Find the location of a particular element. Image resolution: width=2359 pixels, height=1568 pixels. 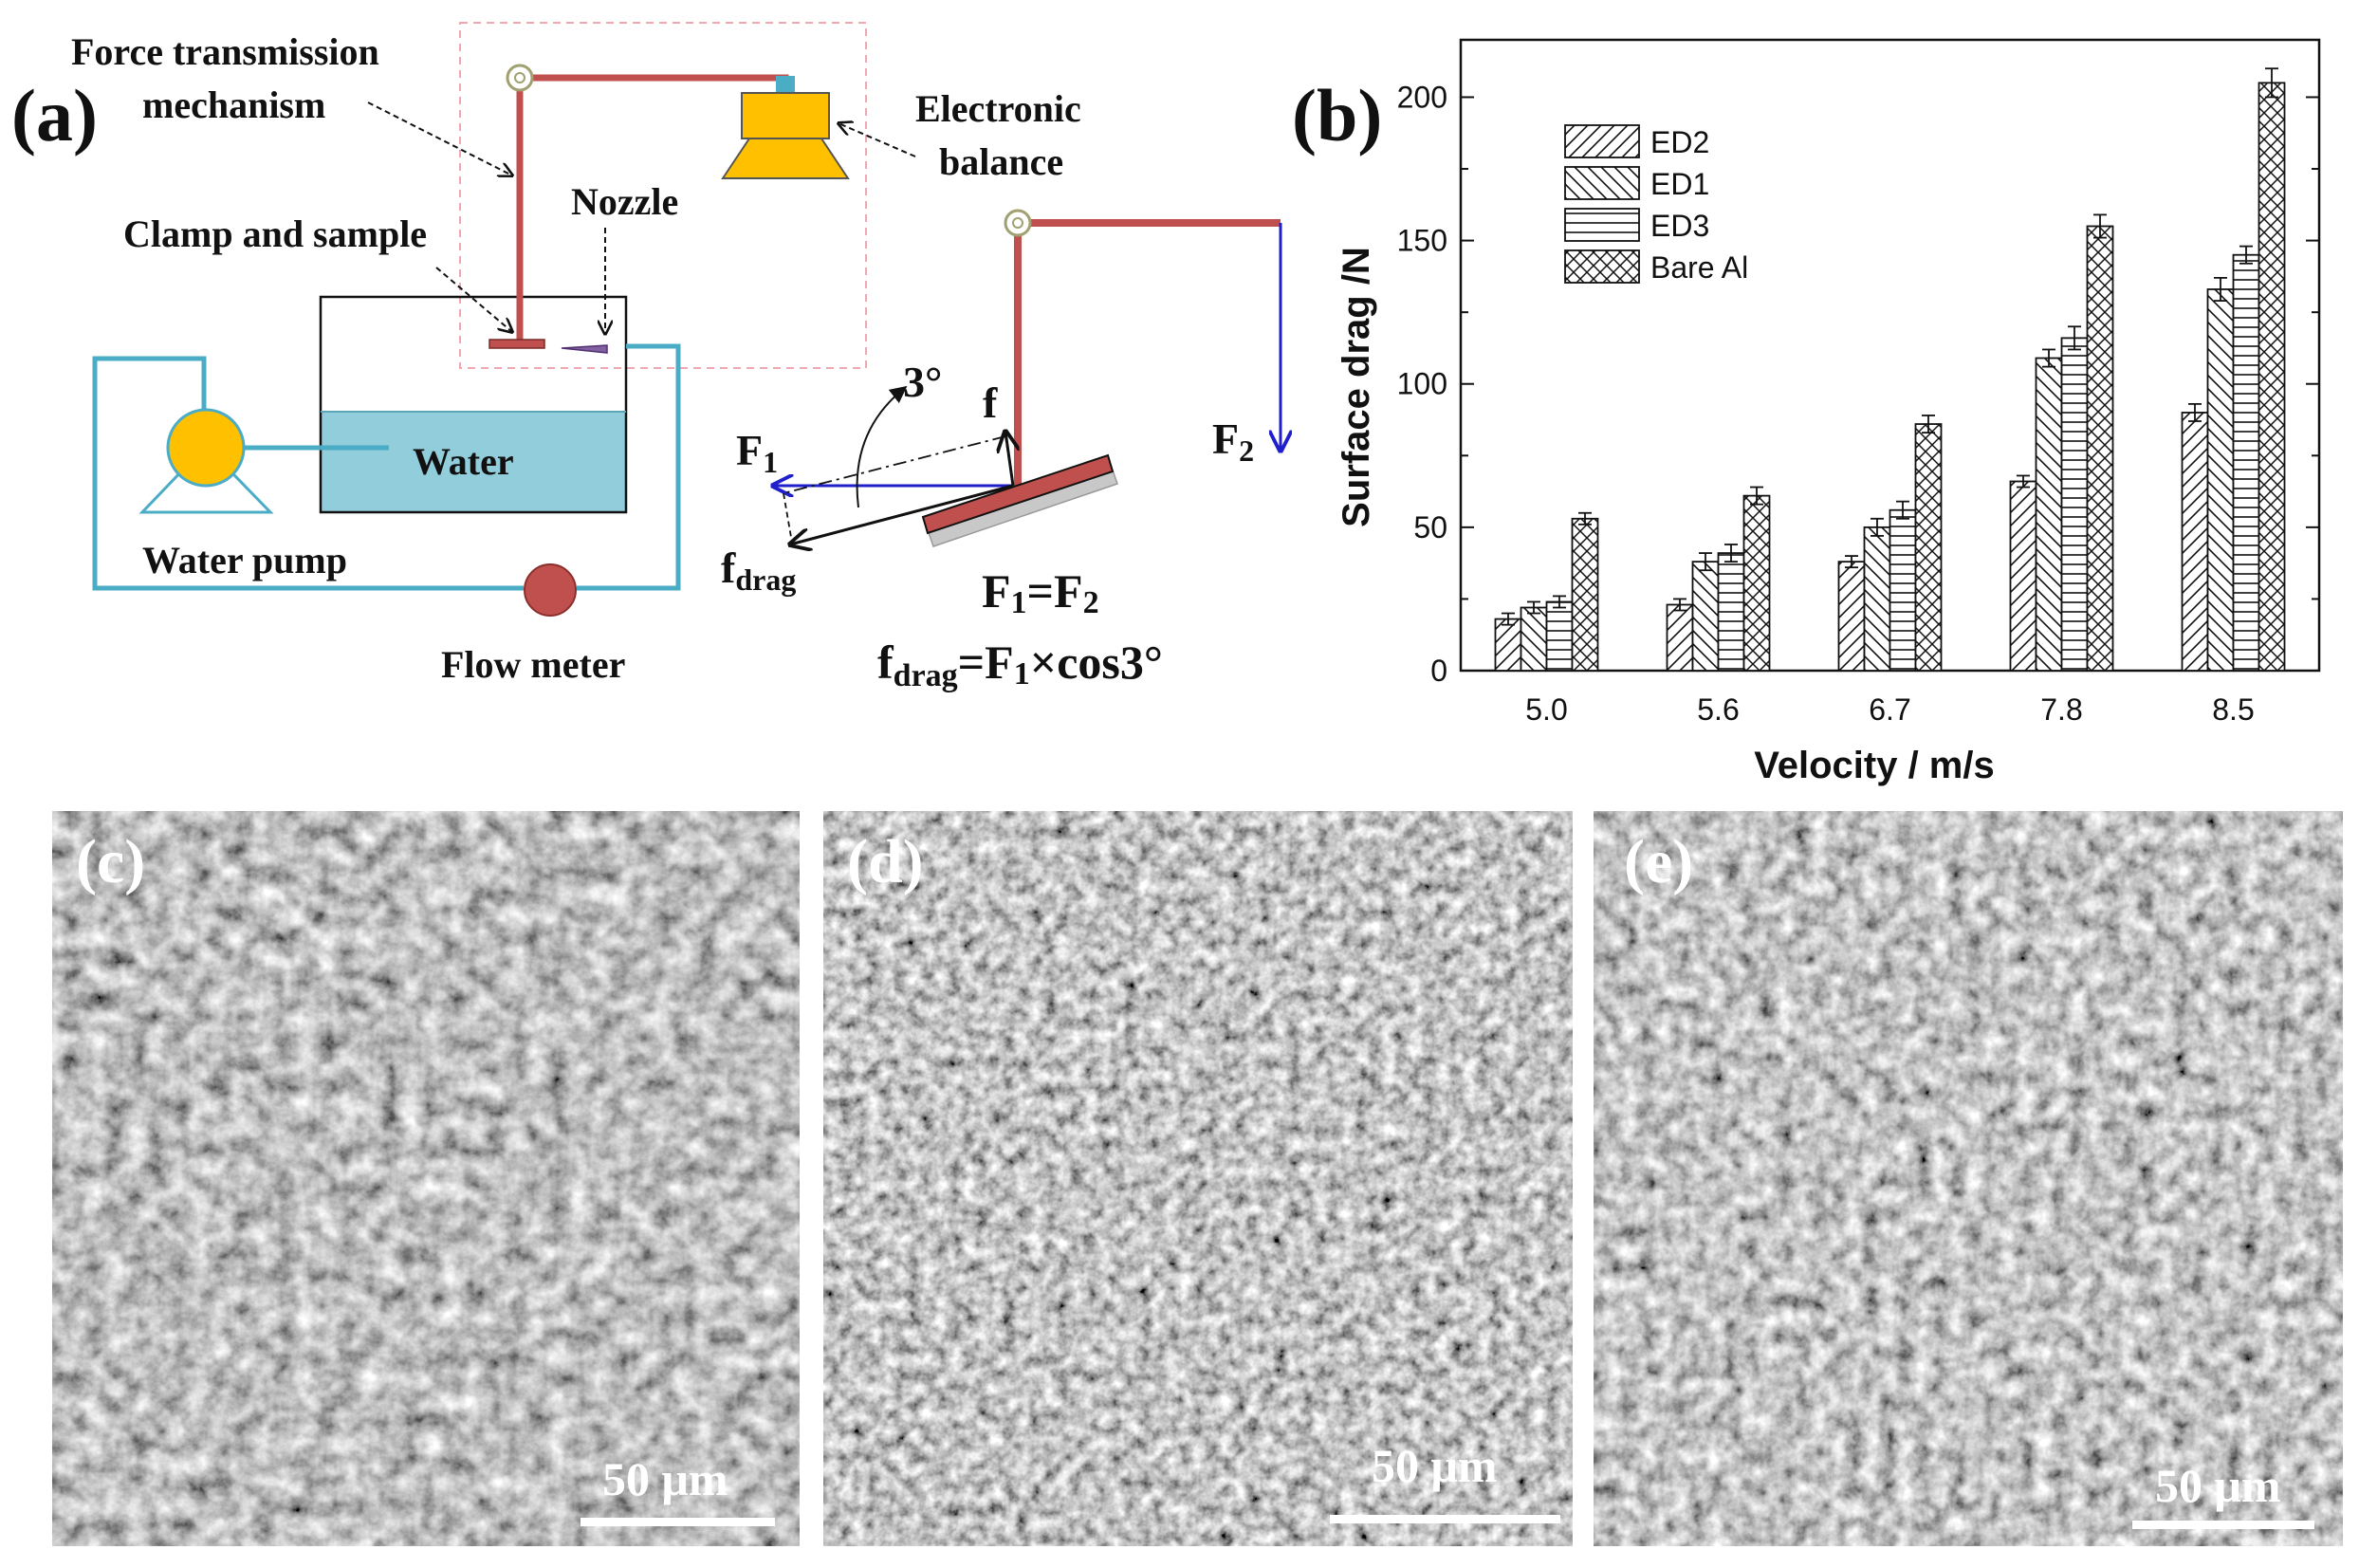

angle-arc is located at coordinates (882, 447).